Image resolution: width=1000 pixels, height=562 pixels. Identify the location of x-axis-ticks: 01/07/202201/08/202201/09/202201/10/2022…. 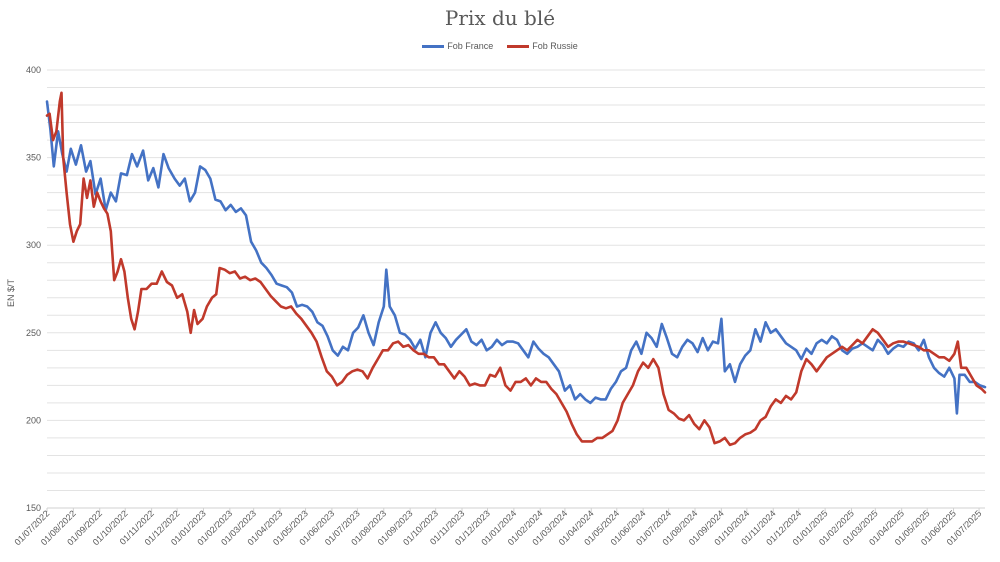
(497, 527).